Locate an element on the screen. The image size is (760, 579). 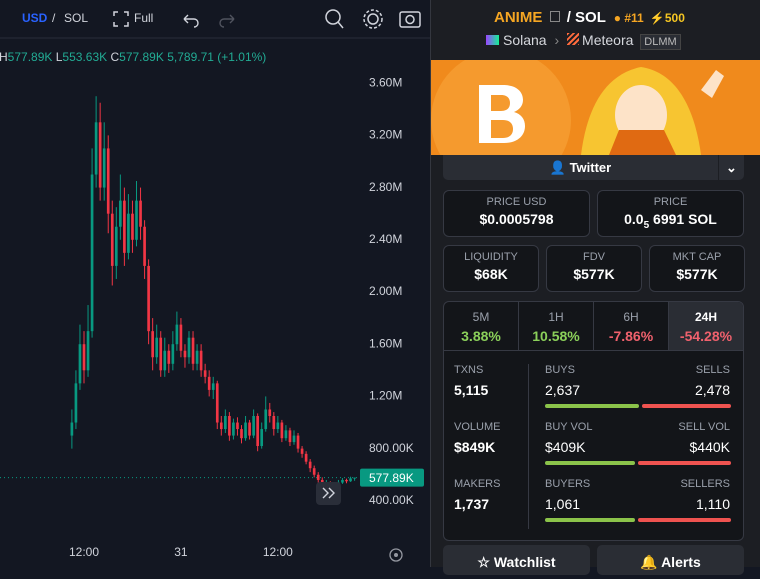
high-value: 577.89K is located at coordinates (30, 57).